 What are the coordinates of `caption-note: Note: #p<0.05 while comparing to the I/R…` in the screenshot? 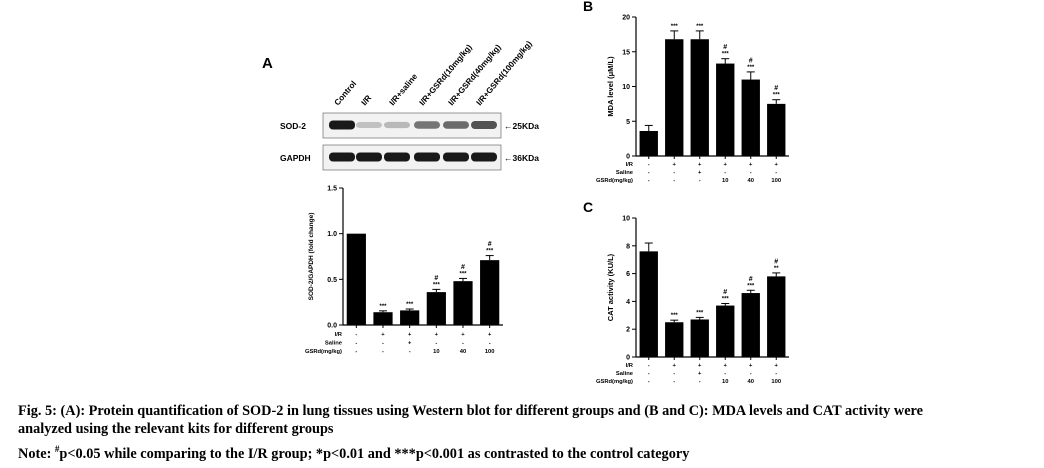 It's located at (353, 451).